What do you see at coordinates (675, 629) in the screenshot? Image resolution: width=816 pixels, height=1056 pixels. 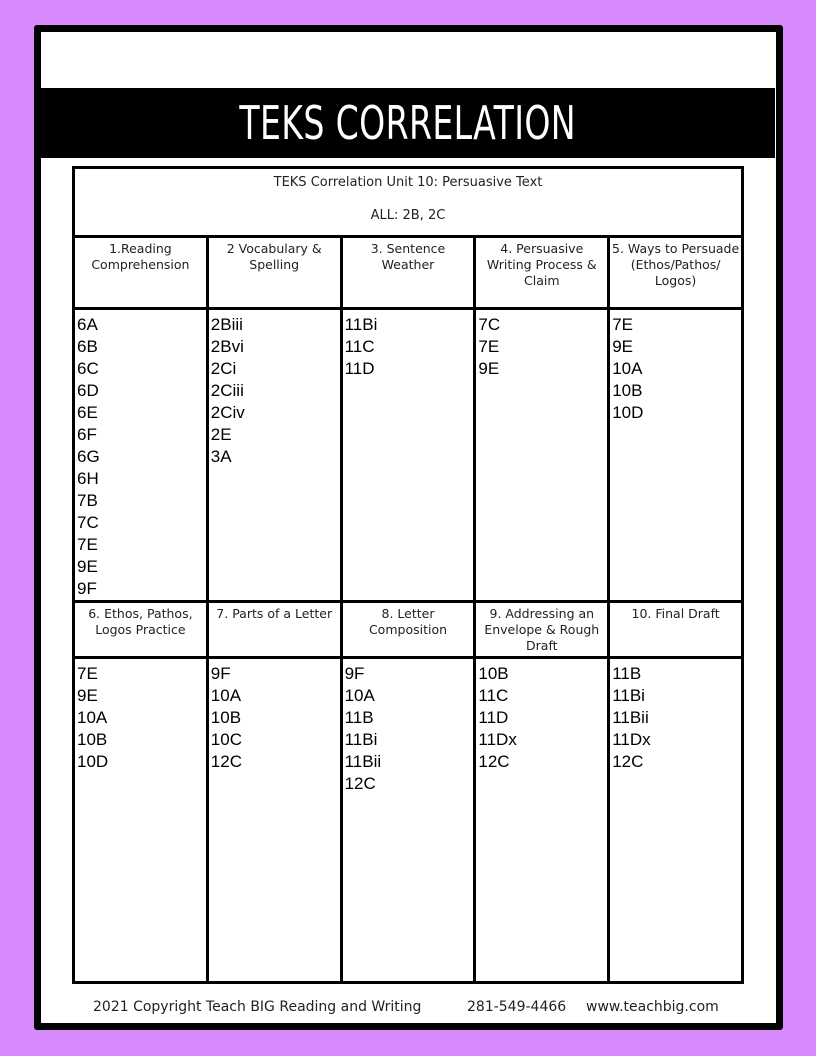 I see `column-header: 10. Final Draft` at bounding box center [675, 629].